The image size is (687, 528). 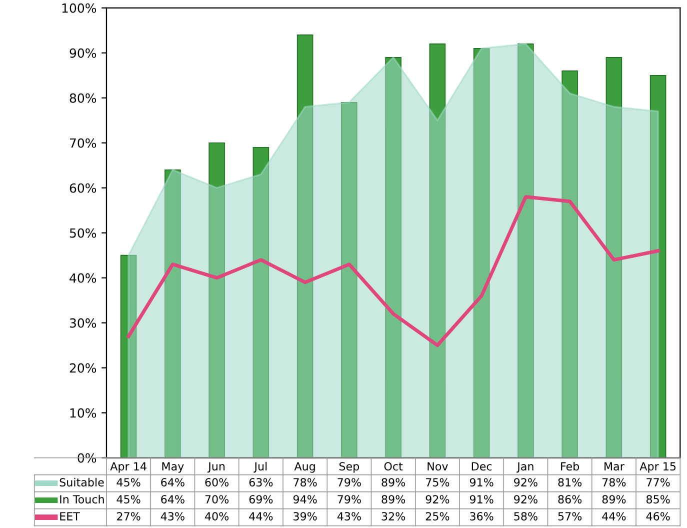 I want to click on x-tick-label: May, so click(x=173, y=467).